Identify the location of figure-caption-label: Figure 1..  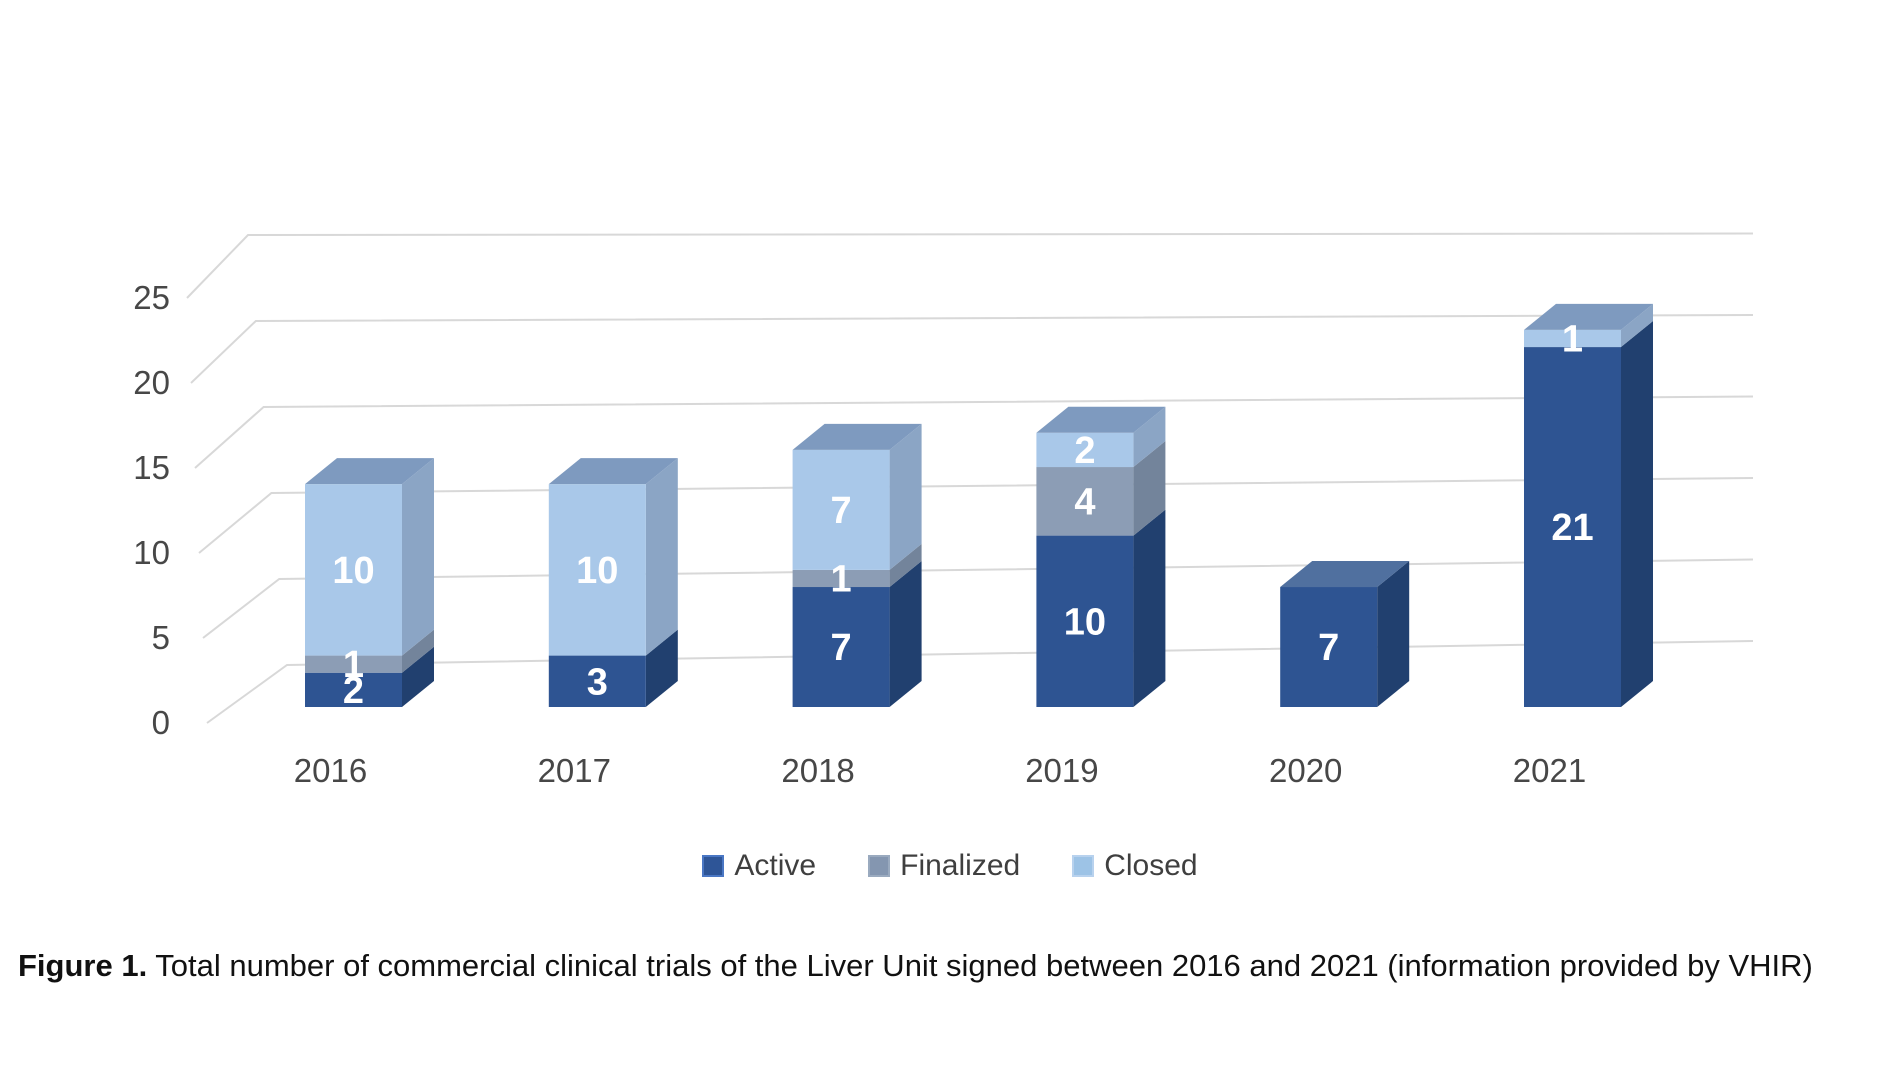
(83, 965).